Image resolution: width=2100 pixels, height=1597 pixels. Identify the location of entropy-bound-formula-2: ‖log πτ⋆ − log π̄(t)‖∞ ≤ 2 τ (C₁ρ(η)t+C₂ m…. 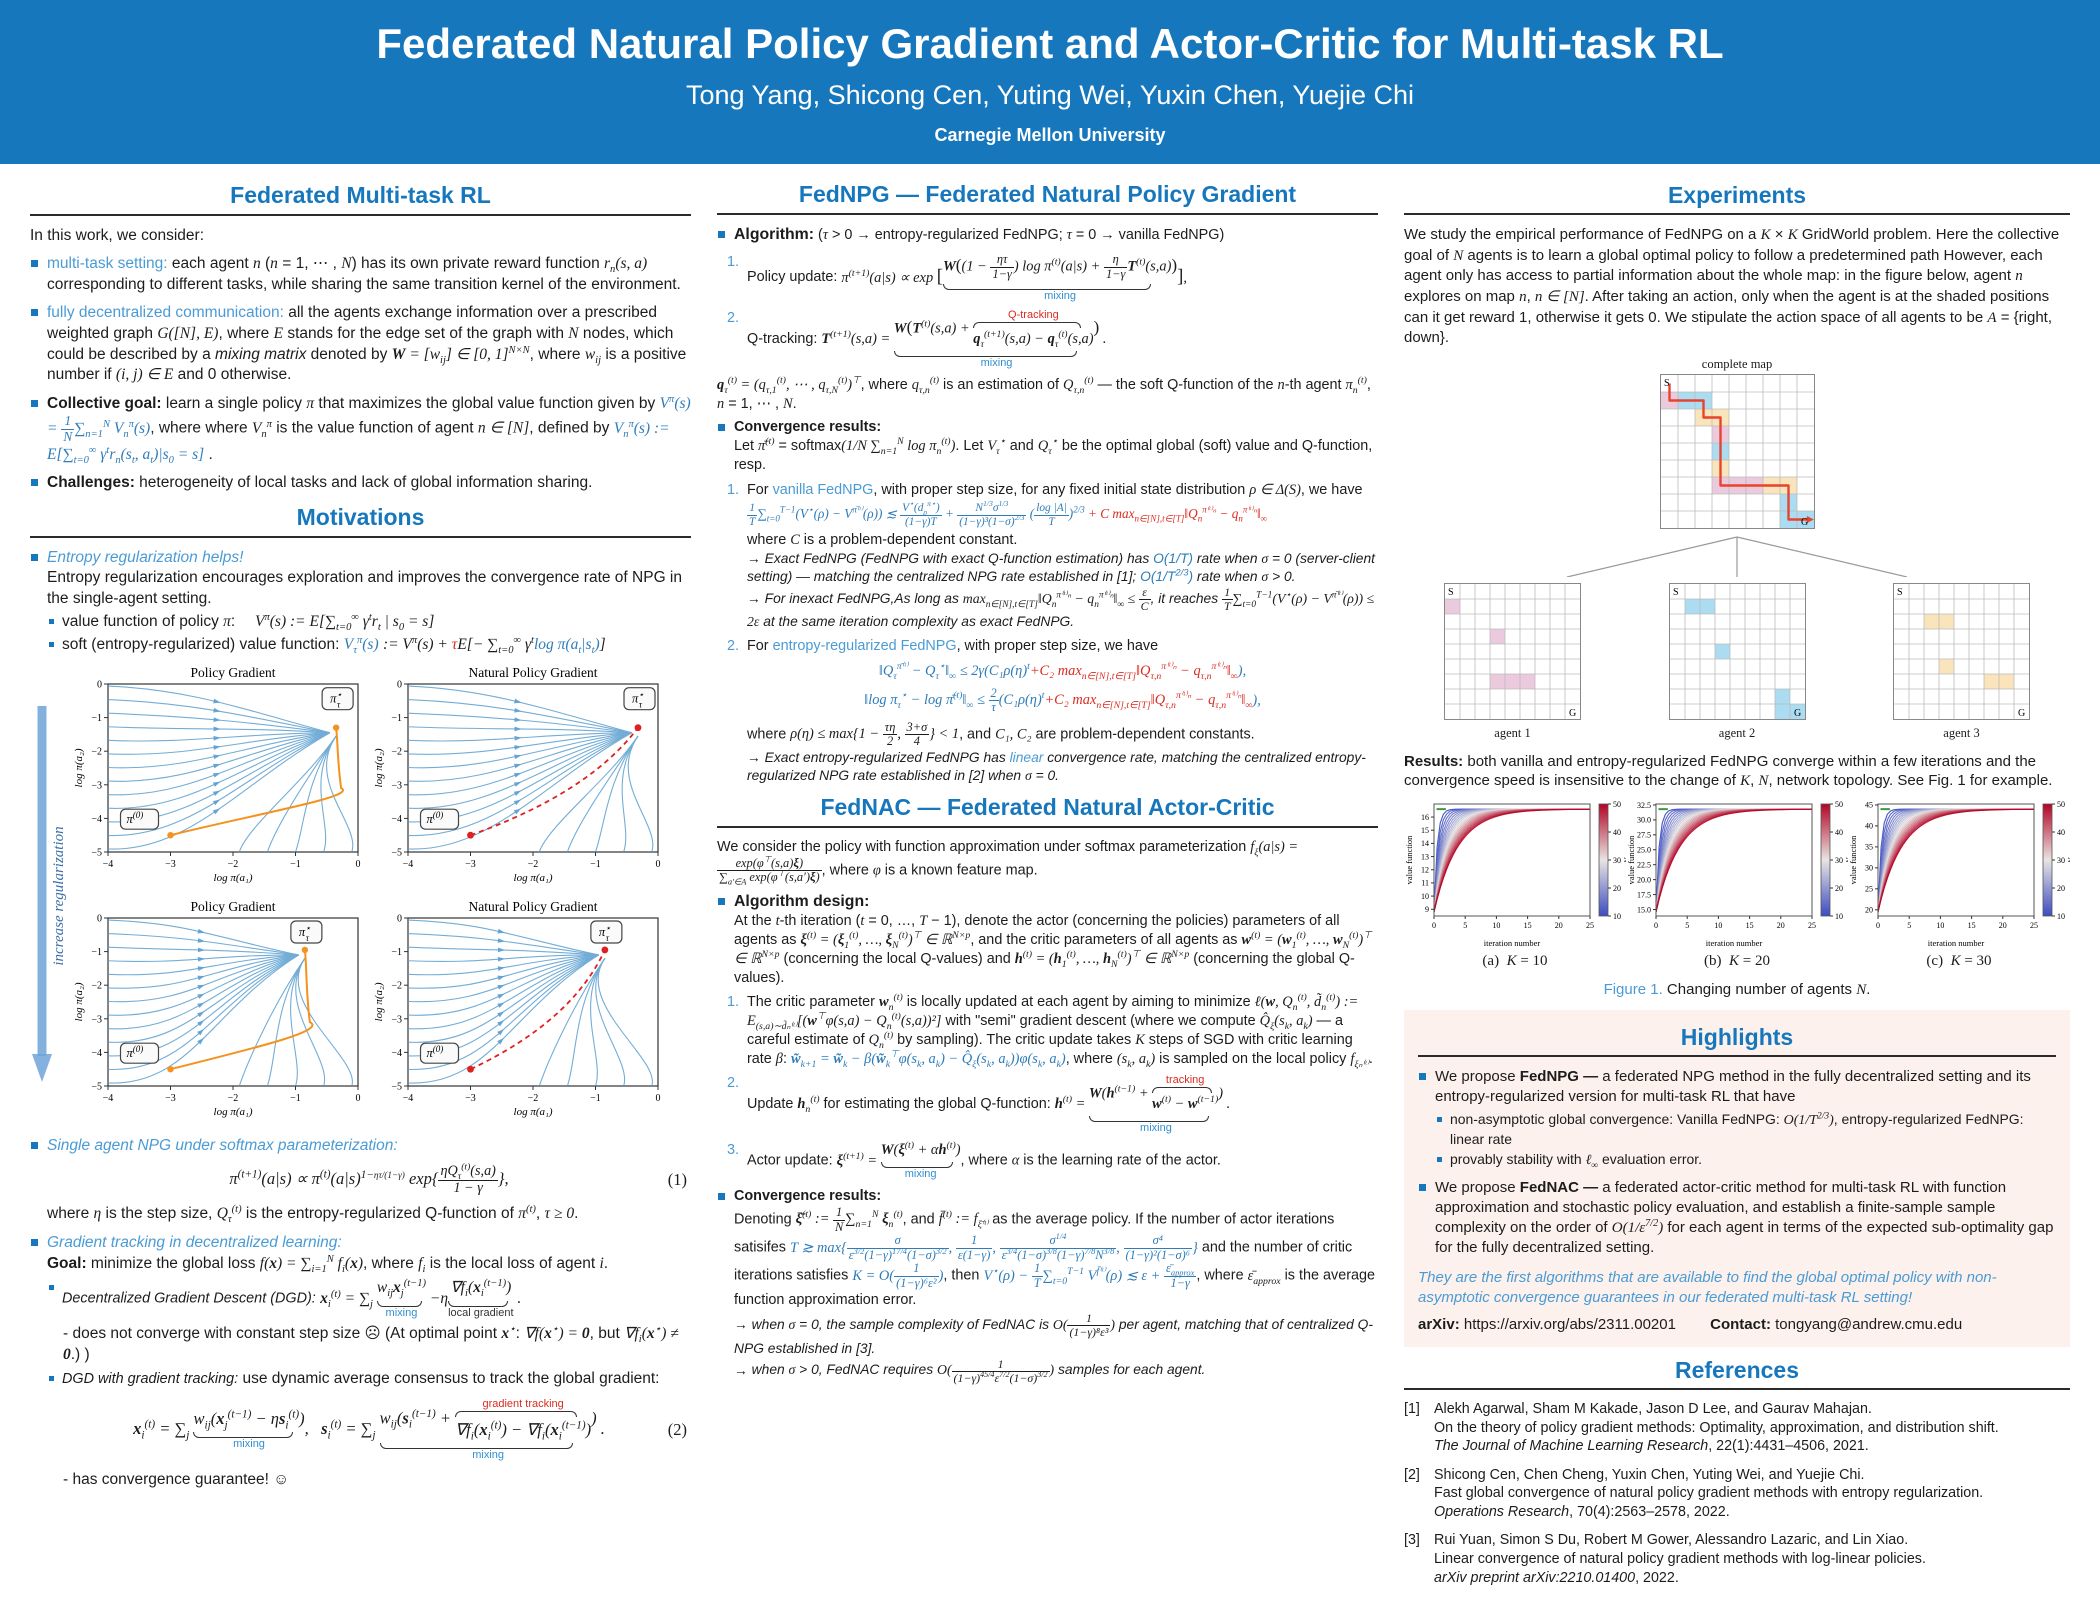
(1062, 700).